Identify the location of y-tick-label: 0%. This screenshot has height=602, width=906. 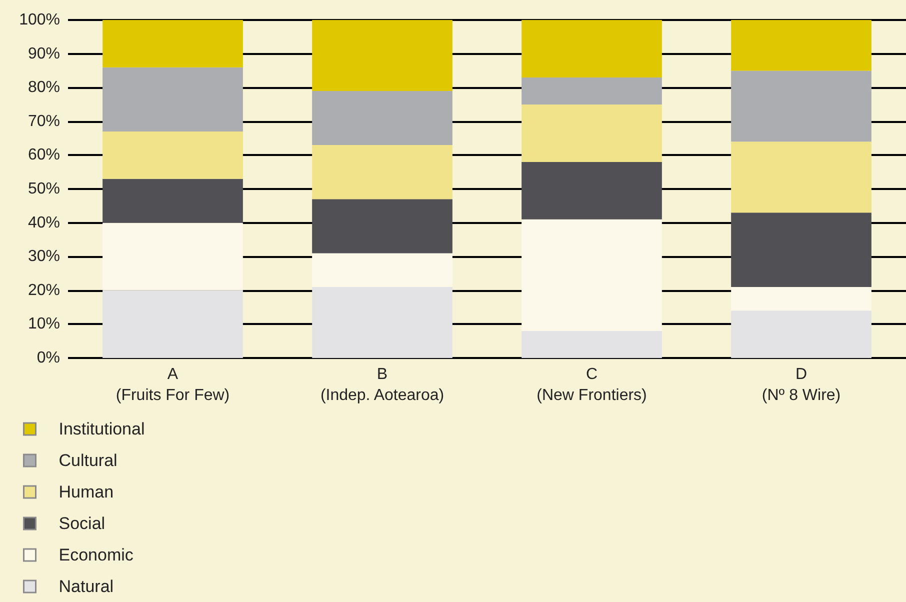
(48, 358).